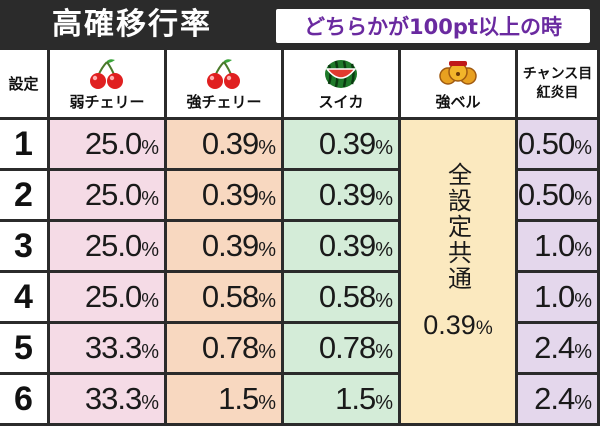 Image resolution: width=600 pixels, height=426 pixels. Describe the element at coordinates (342, 298) in the screenshot. I see `watermelon-value: 0.58%` at that location.